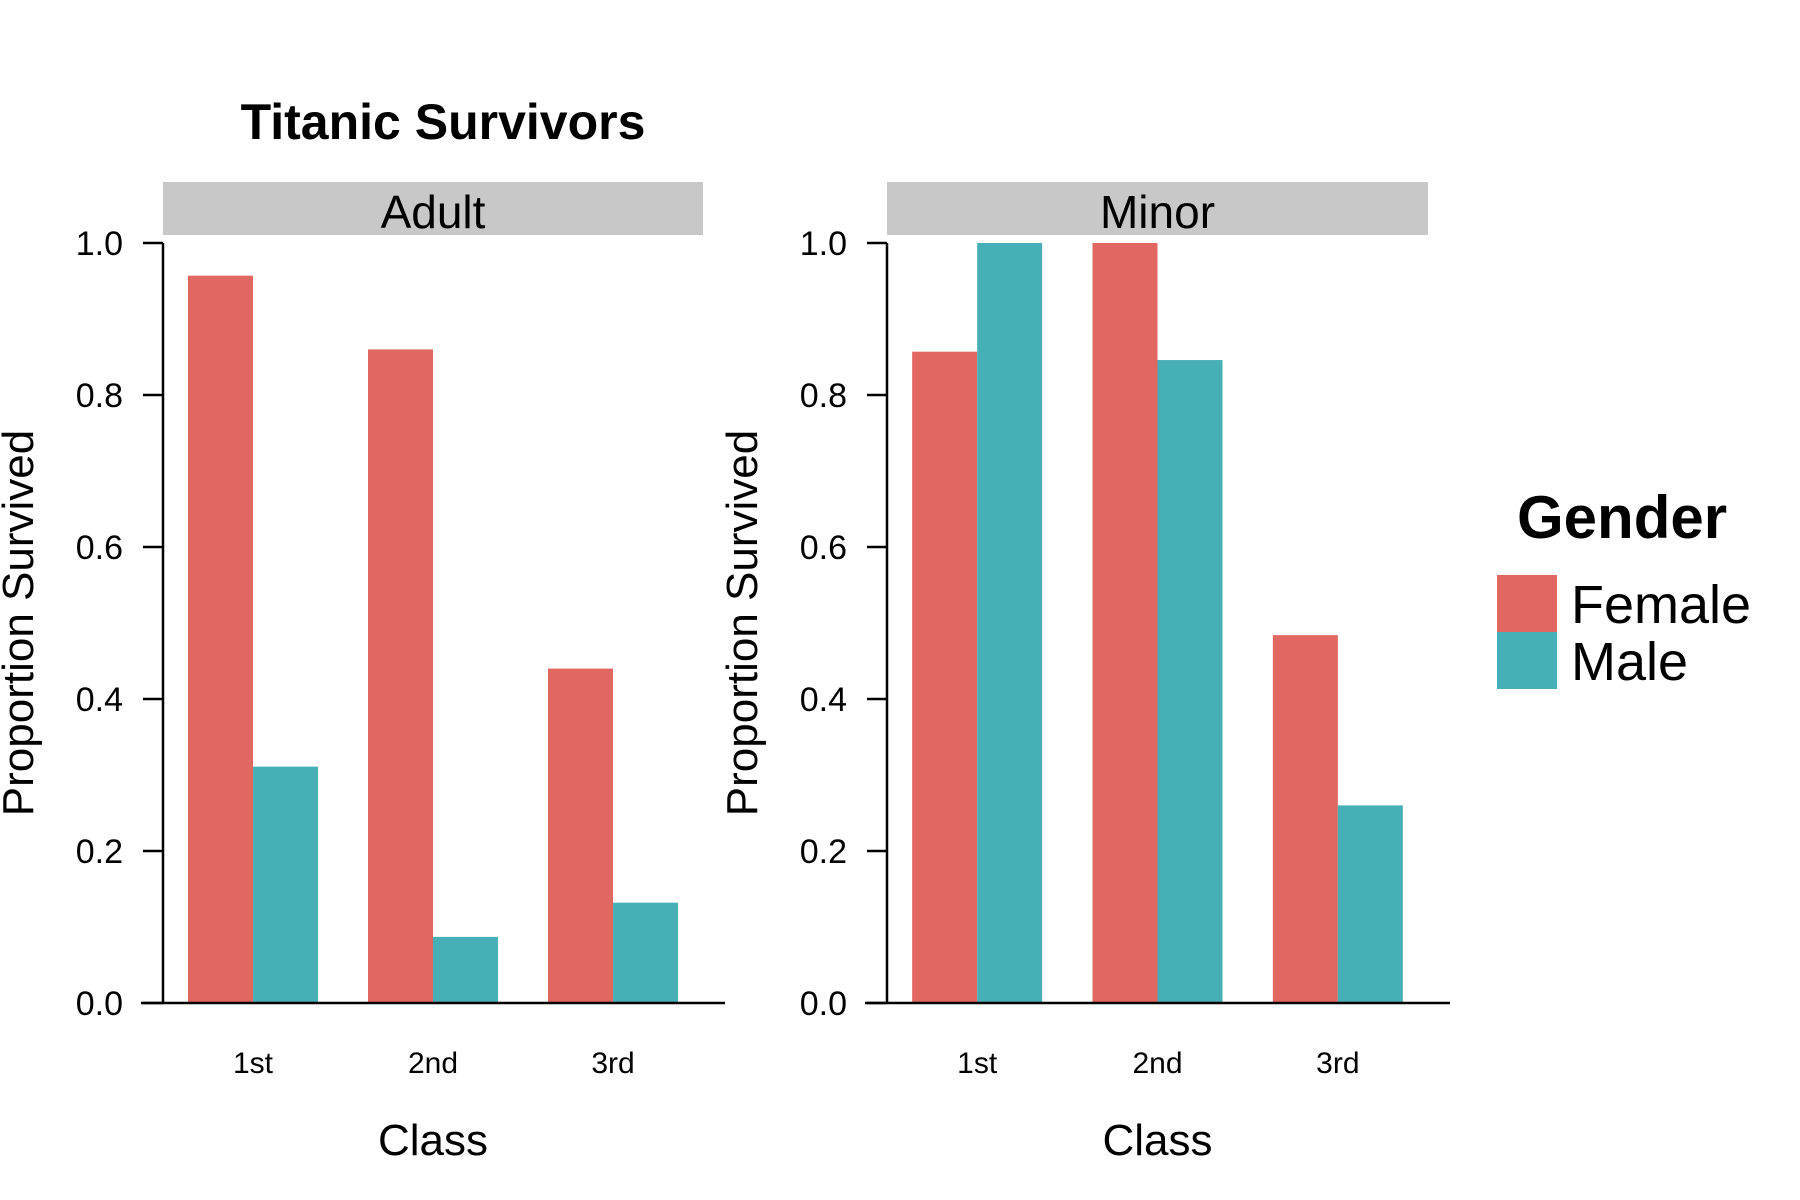 Image resolution: width=1800 pixels, height=1200 pixels. Describe the element at coordinates (645, 952) in the screenshot. I see `bar-adult-3rd-male` at that location.